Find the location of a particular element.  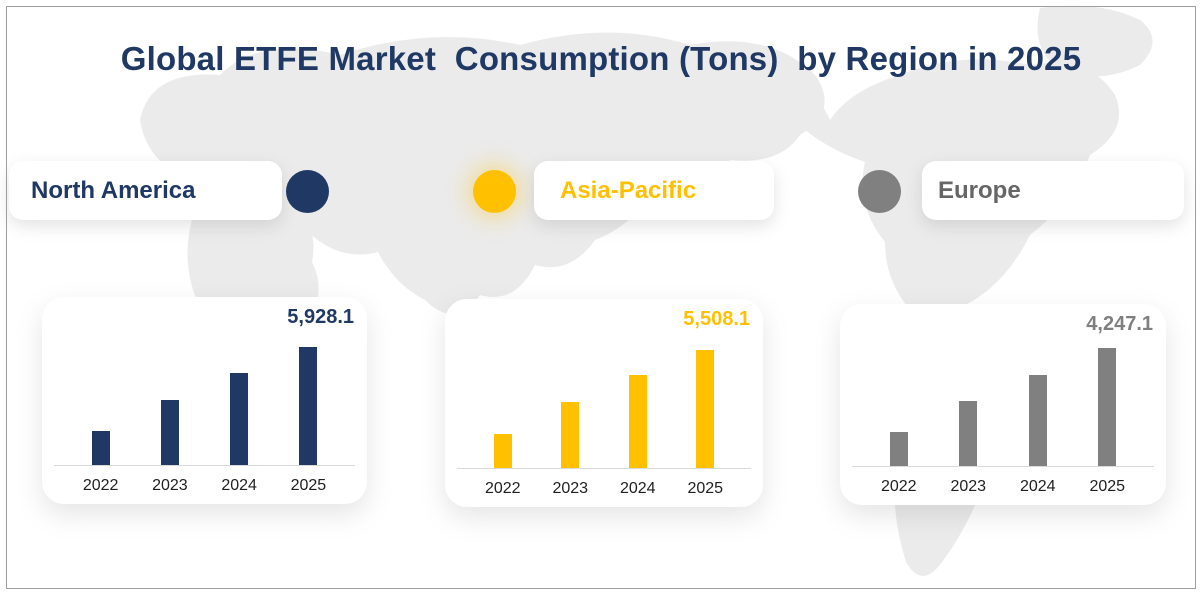

chart-card-asia-pacific: 5,508.1 2022 2023 2024 2025 is located at coordinates (604, 403).